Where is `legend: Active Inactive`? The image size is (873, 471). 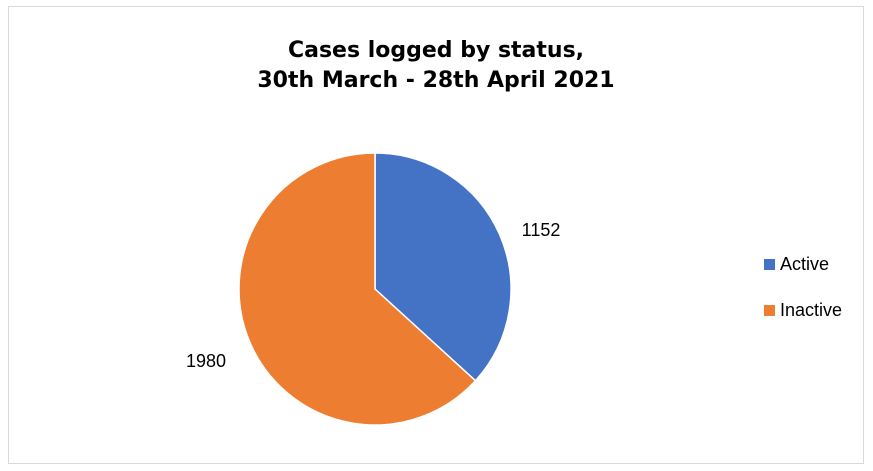
legend: Active Inactive is located at coordinates (803, 298).